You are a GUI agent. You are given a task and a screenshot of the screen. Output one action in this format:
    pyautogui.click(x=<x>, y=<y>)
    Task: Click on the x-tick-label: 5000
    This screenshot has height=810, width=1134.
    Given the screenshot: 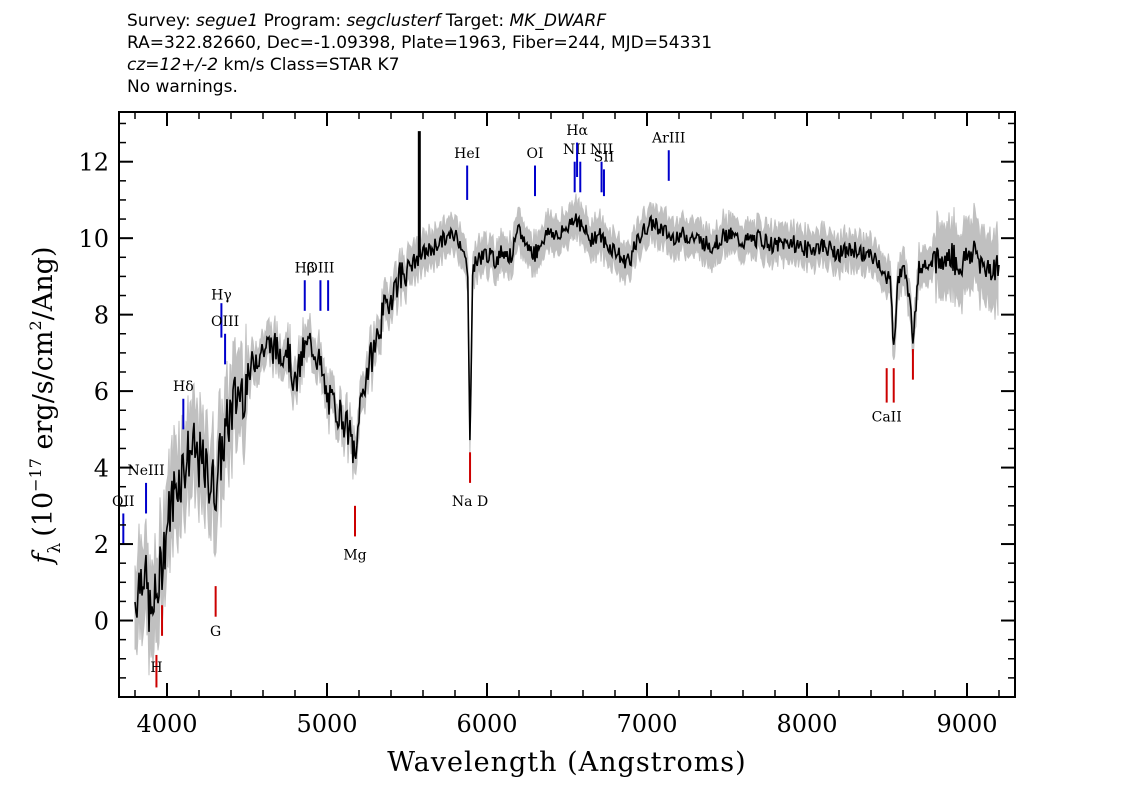 What is the action you would take?
    pyautogui.click(x=326, y=724)
    